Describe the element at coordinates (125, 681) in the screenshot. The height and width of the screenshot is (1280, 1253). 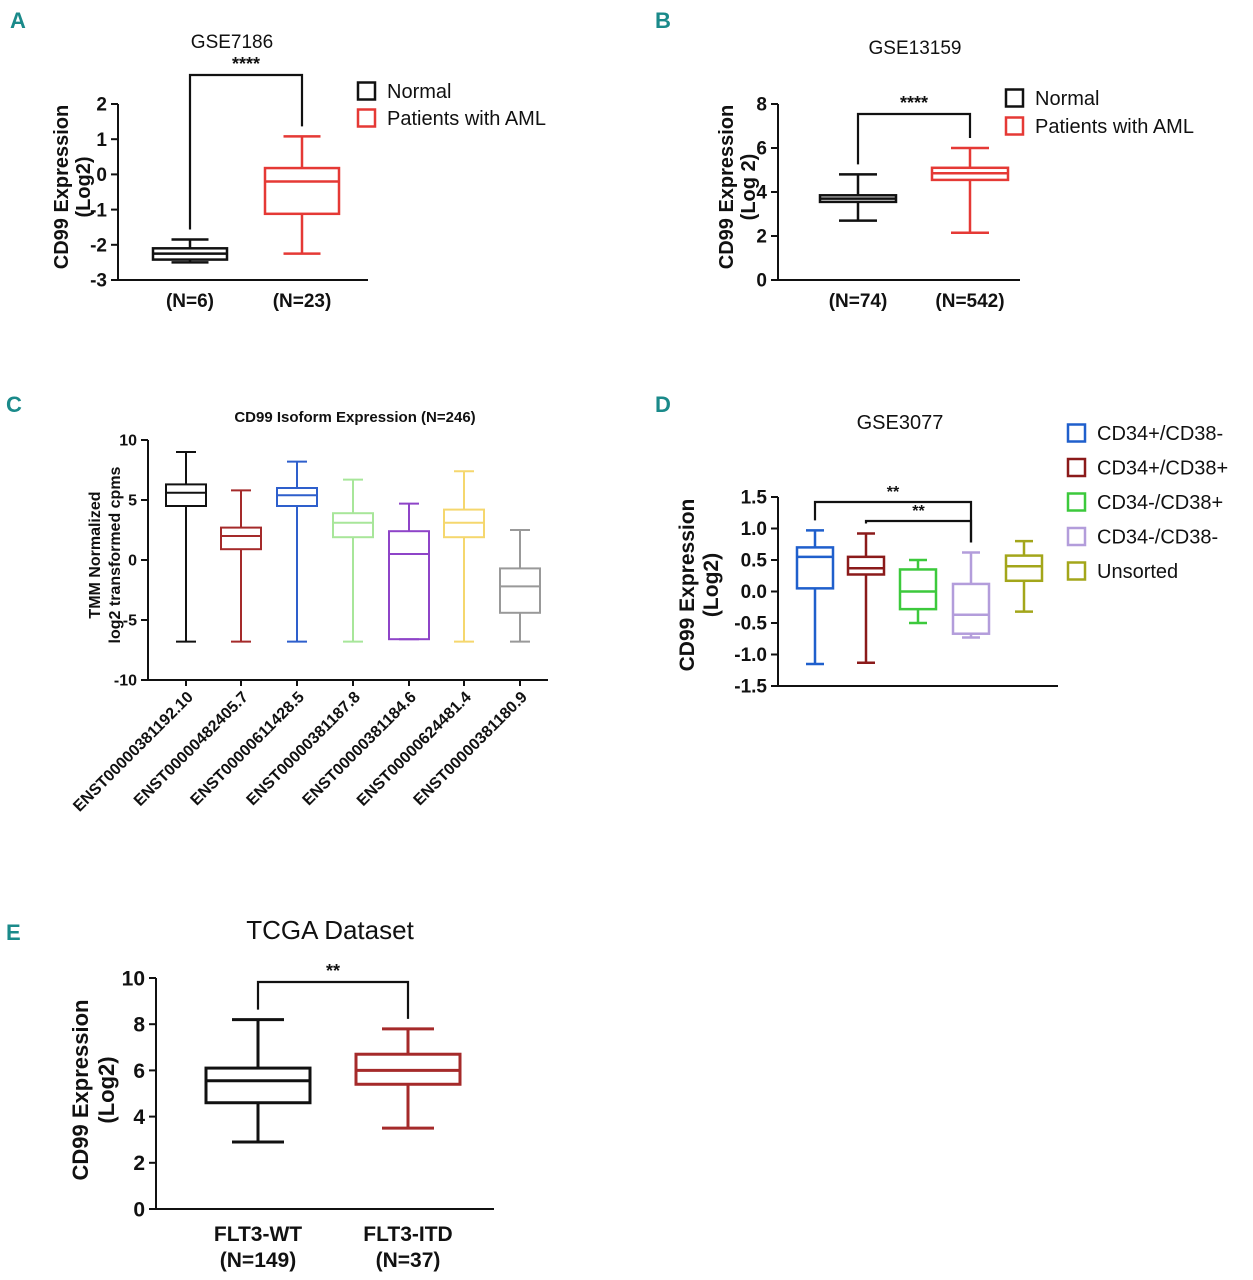
I see `y-tick-label: -10` at that location.